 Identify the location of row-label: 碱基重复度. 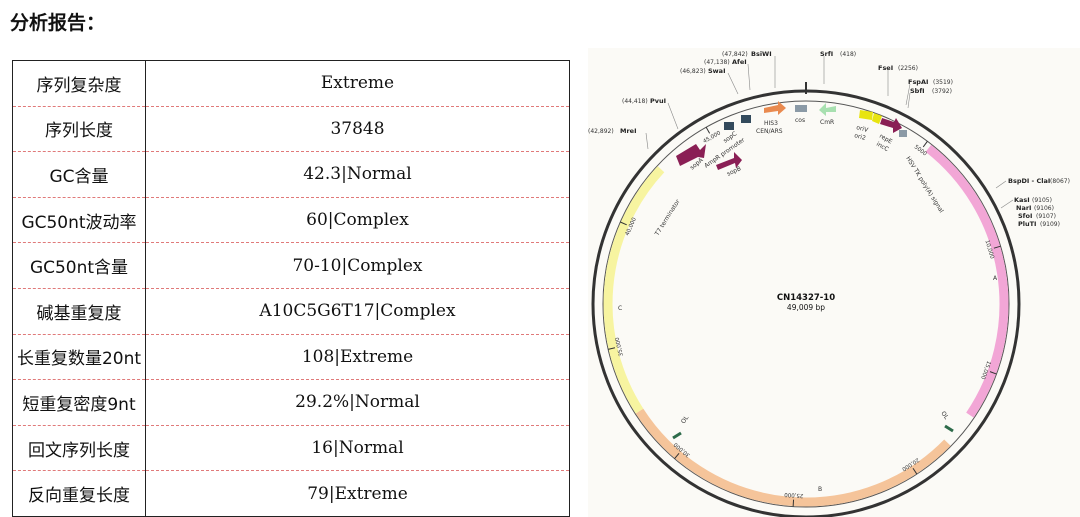
(79, 311).